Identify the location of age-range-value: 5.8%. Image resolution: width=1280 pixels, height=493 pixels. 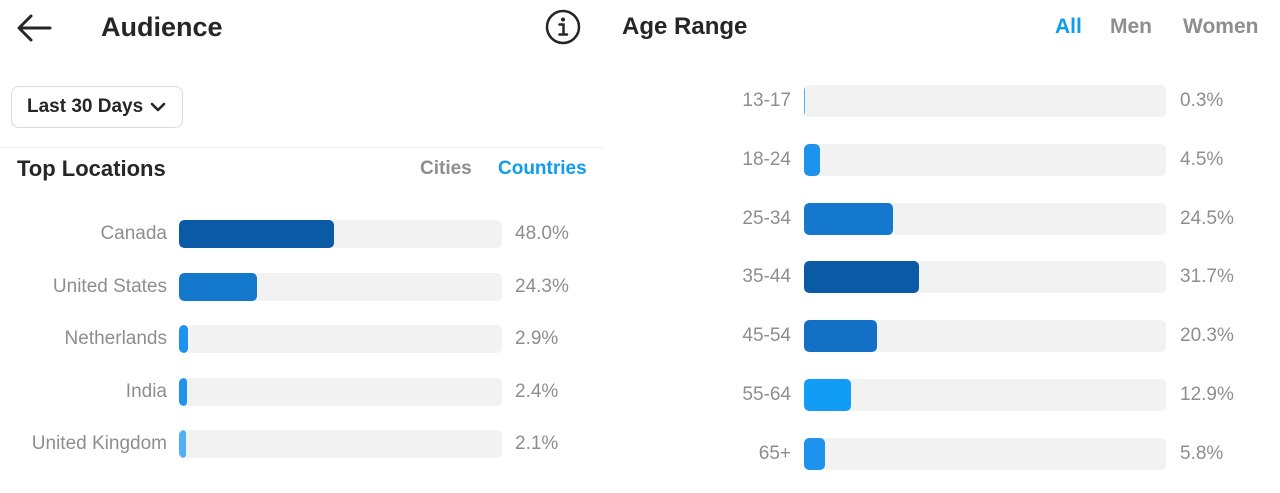
(1202, 453).